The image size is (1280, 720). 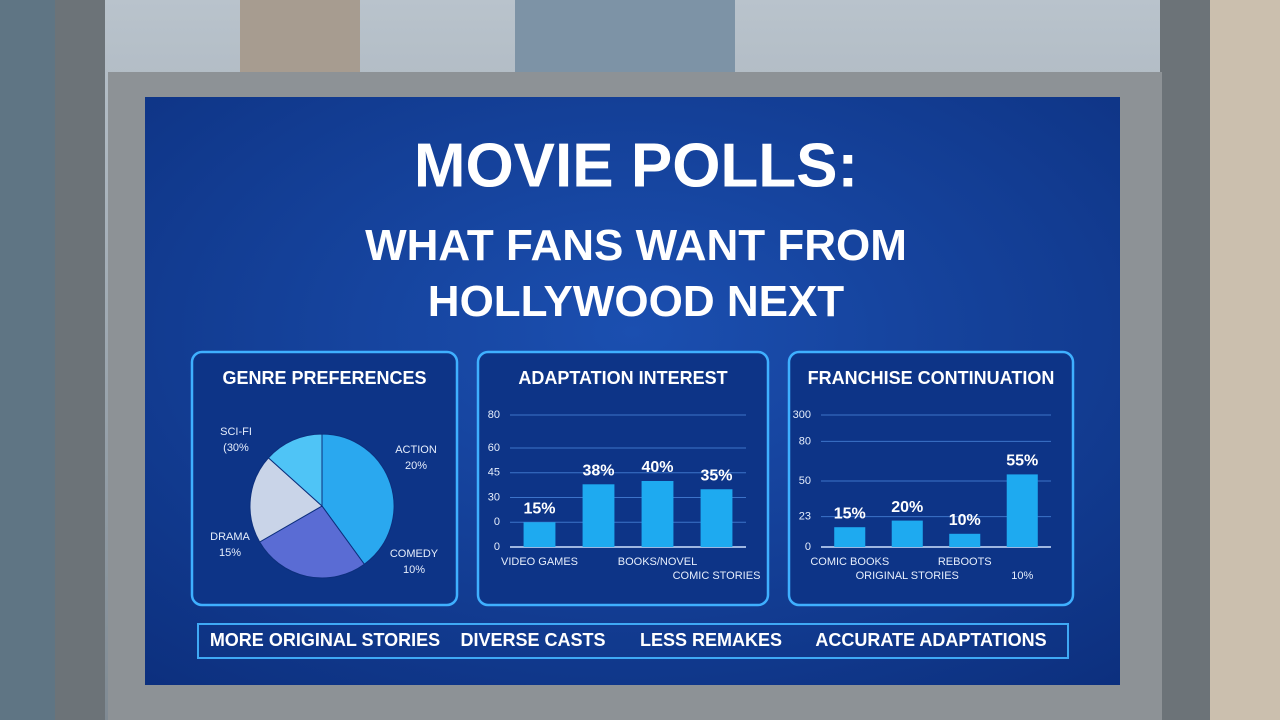 I want to click on slice-value-label: 20%, so click(x=416, y=466).